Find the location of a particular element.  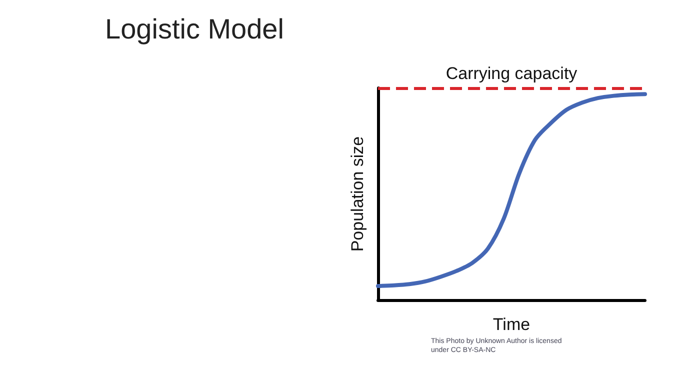

x-axis-title: Time is located at coordinates (511, 324).